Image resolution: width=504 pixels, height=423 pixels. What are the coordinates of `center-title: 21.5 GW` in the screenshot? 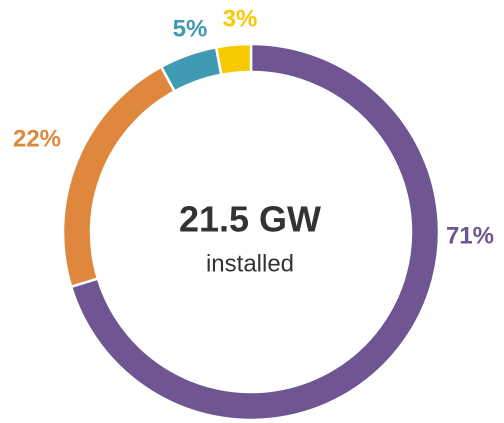 It's located at (250, 219).